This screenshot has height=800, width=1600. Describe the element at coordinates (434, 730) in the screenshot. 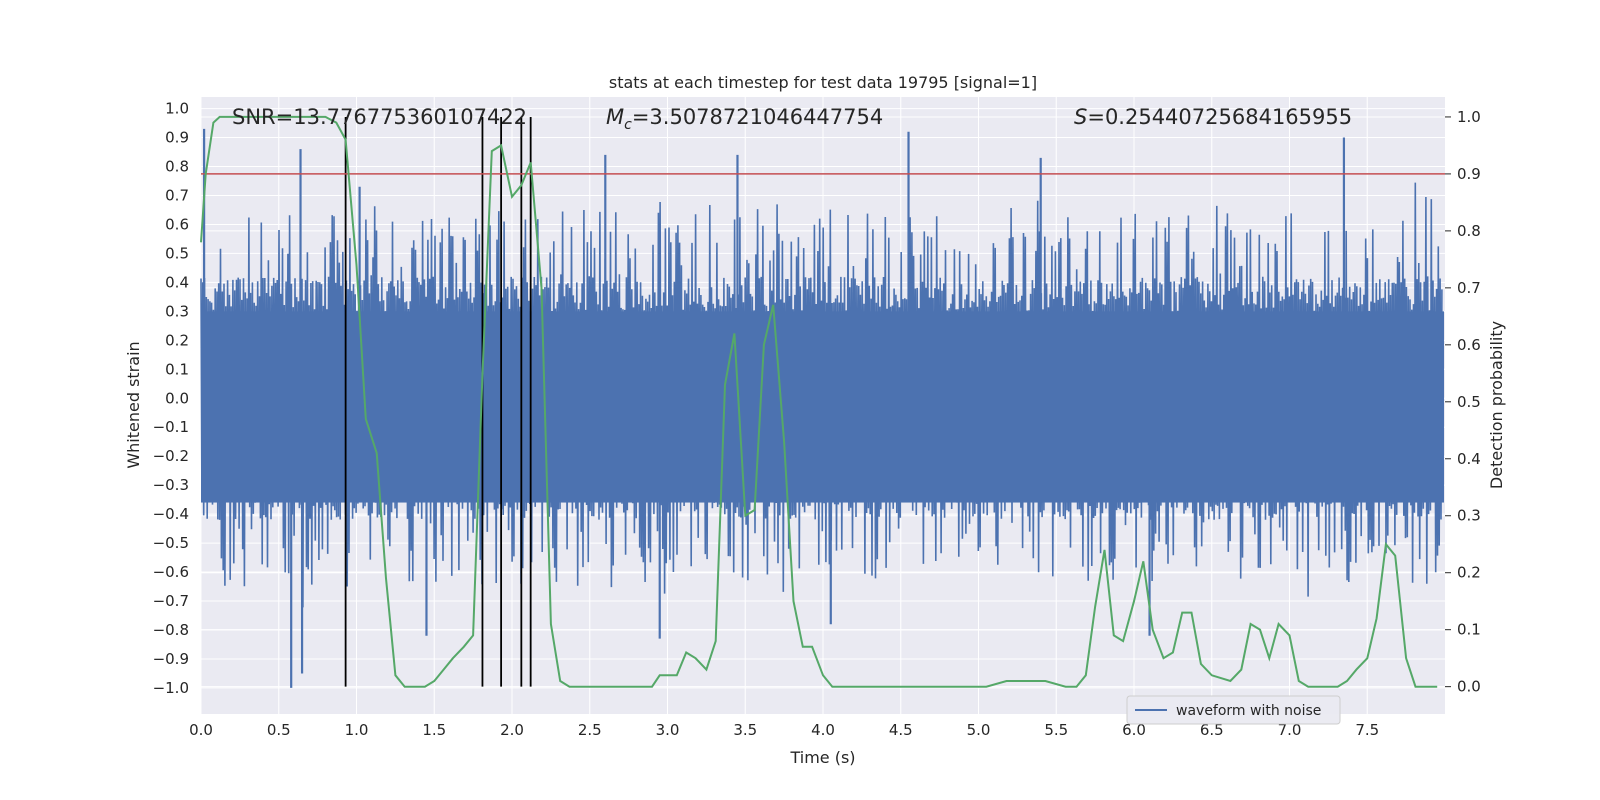

I see `x-tick-label: 1.5` at that location.